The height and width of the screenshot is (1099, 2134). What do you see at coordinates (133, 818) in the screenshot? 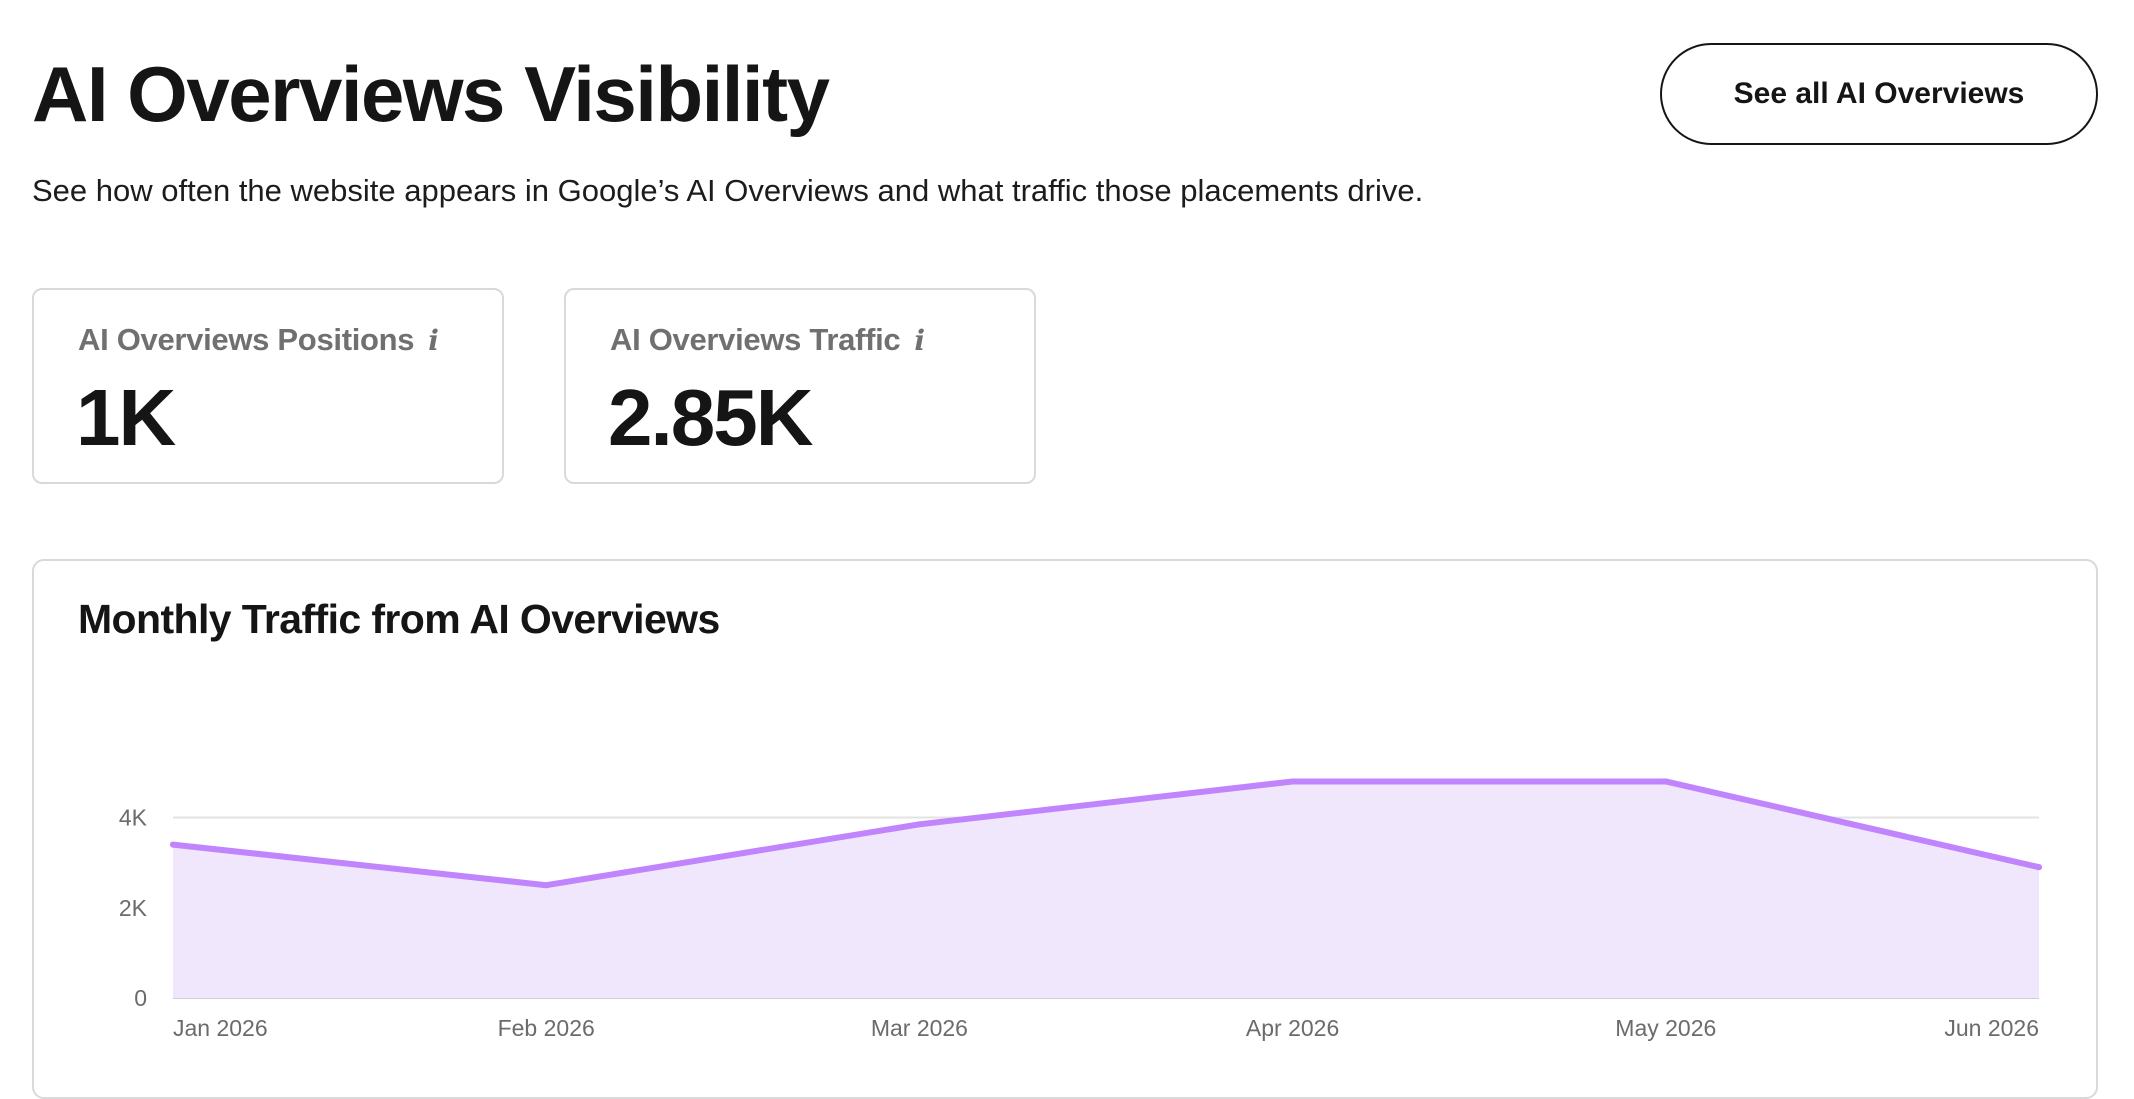
I see `y-tick-label: 4K` at bounding box center [133, 818].